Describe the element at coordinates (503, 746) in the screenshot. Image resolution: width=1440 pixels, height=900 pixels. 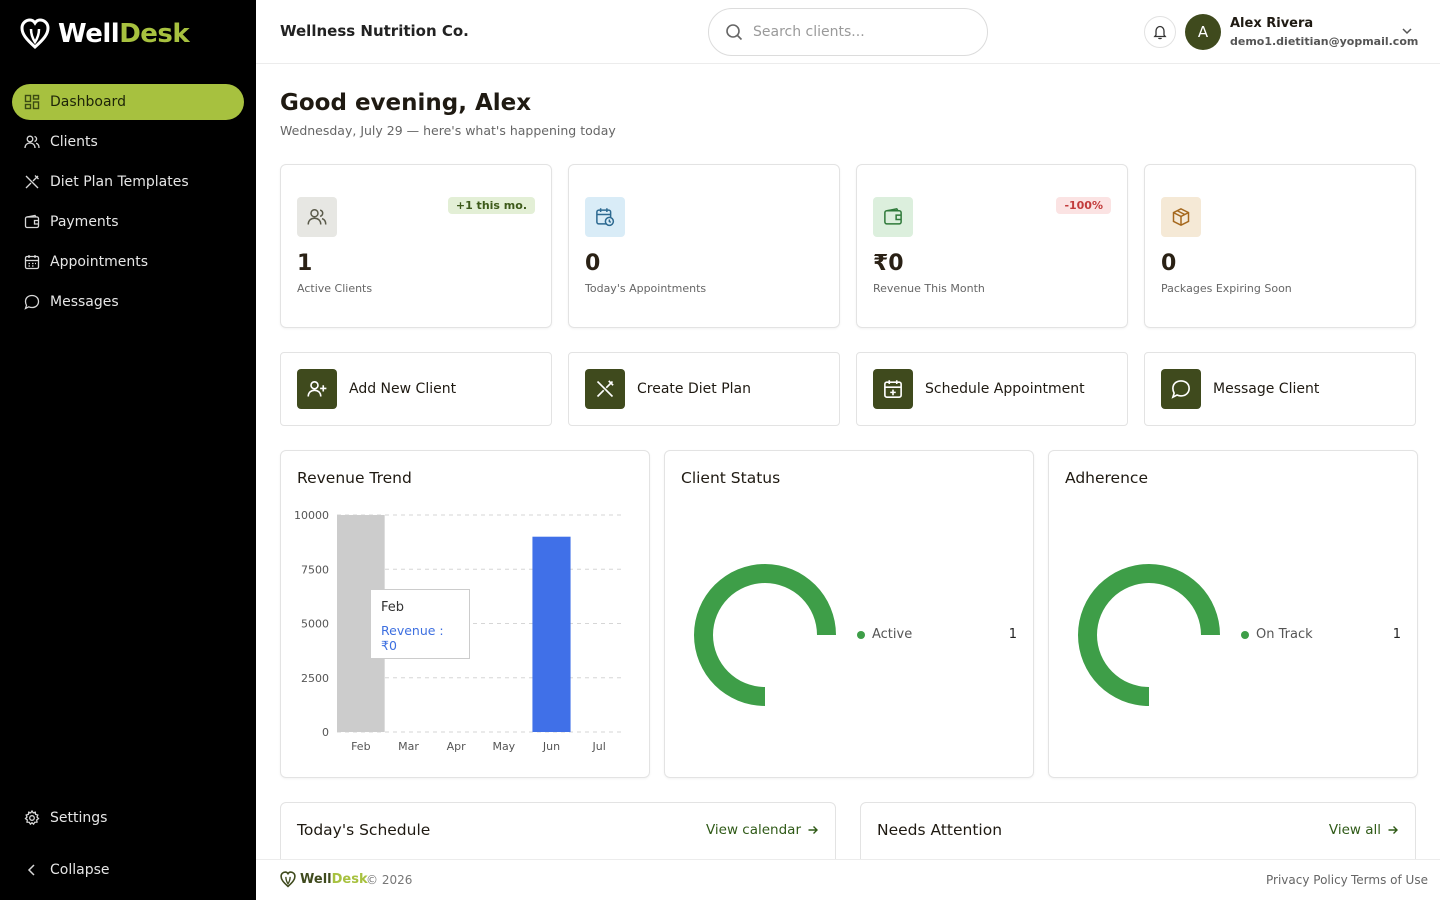
I see `x-tick-label: May` at that location.